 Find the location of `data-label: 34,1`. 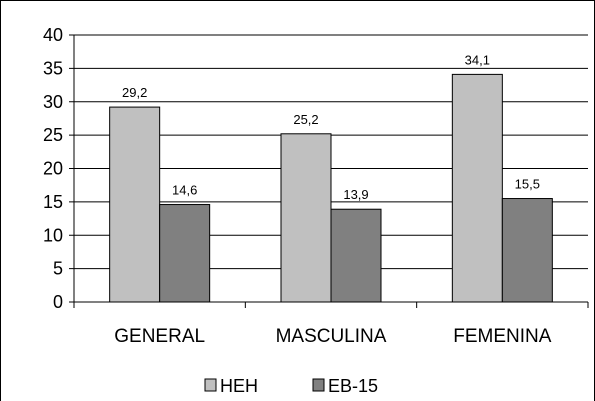

data-label: 34,1 is located at coordinates (477, 59).